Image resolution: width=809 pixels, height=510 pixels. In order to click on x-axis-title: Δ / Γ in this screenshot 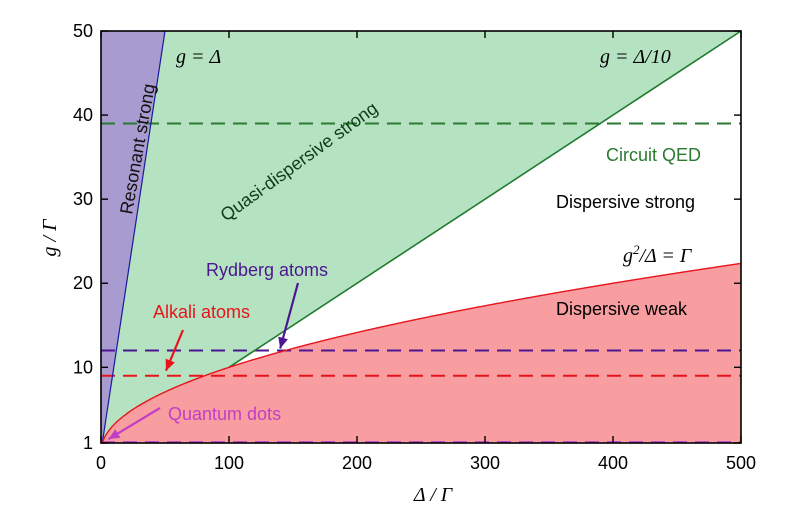, I will do `click(433, 495)`.